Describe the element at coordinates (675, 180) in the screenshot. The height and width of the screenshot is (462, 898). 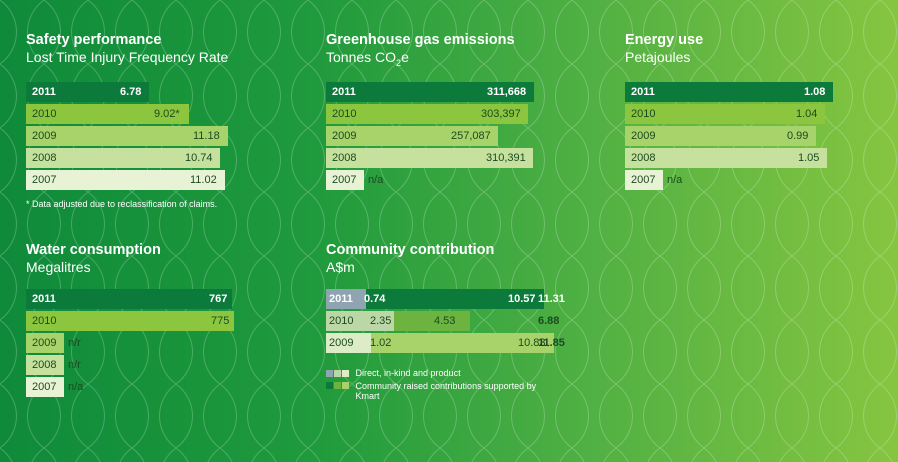
I see `energy-value-label: n/a` at that location.